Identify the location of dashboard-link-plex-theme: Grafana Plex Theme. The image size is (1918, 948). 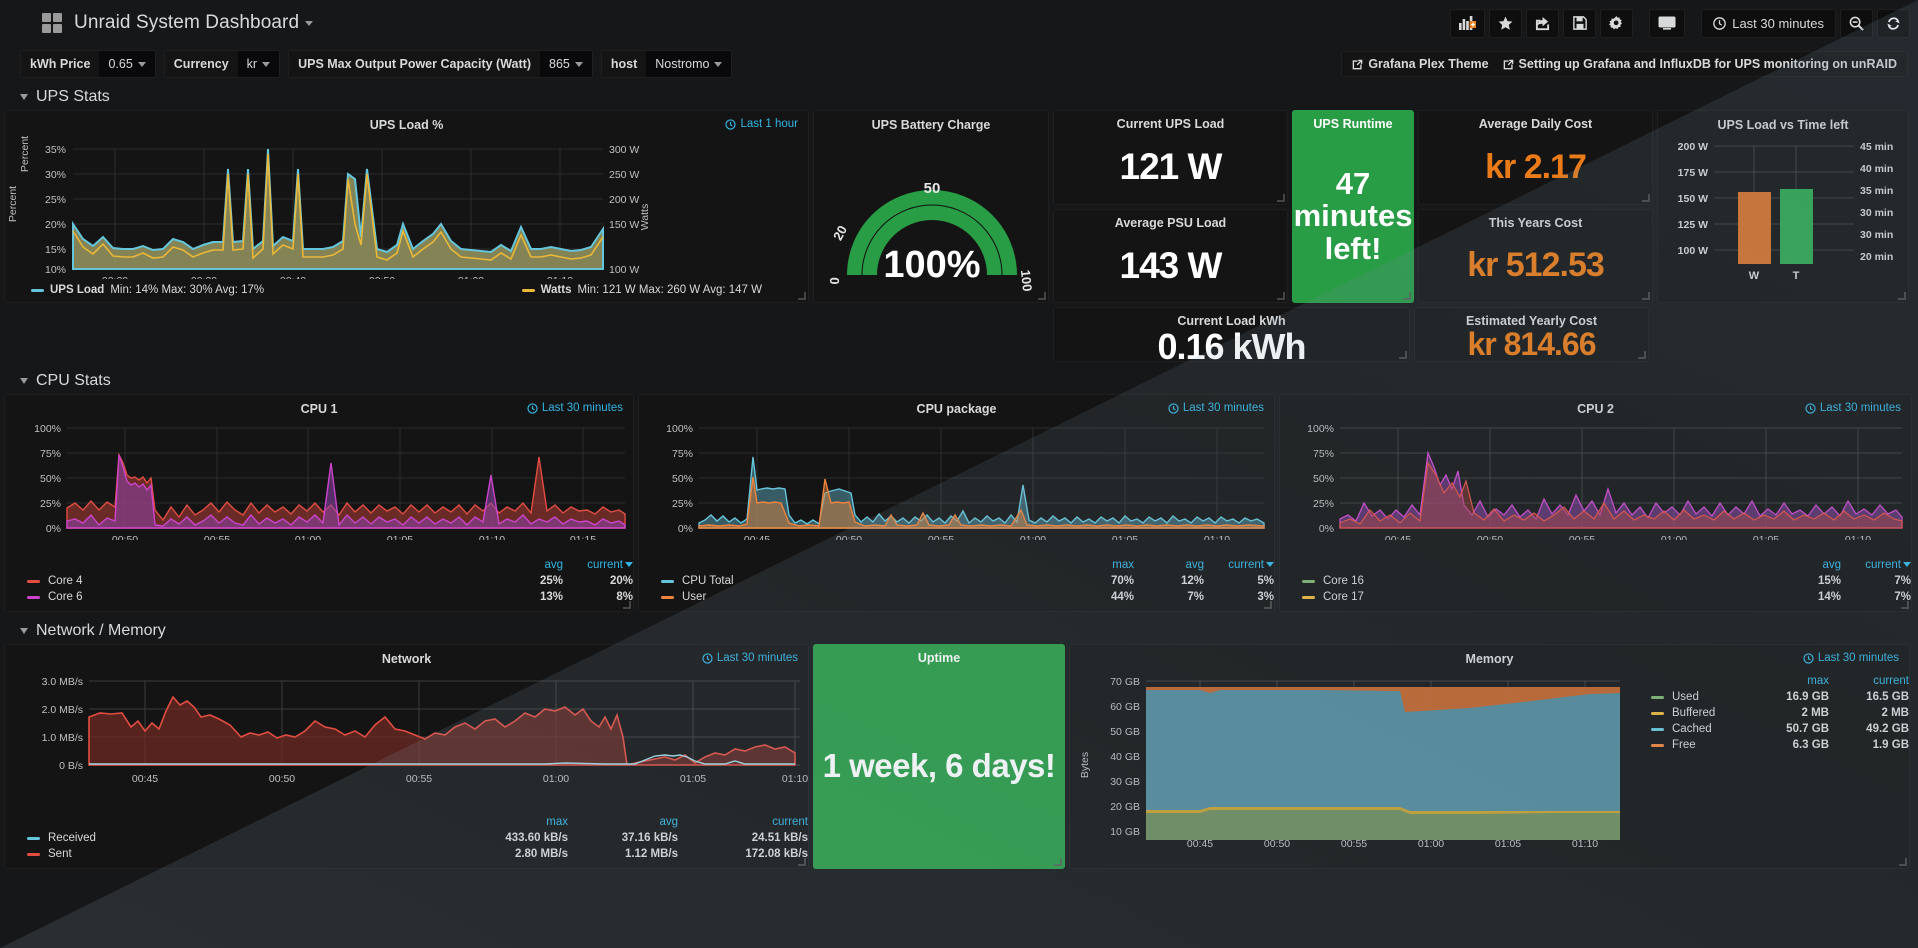
(1420, 64).